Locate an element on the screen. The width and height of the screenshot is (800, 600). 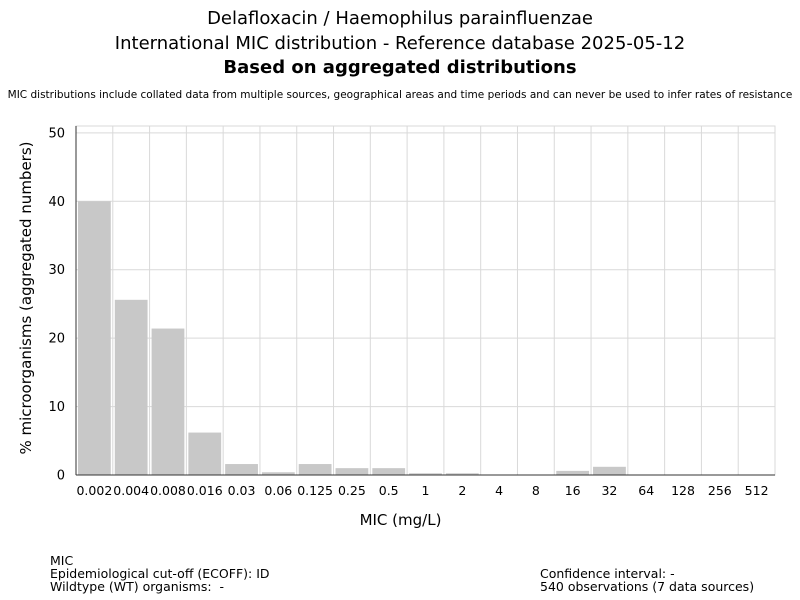
x-tick-label: 0.03 is located at coordinates (242, 490).